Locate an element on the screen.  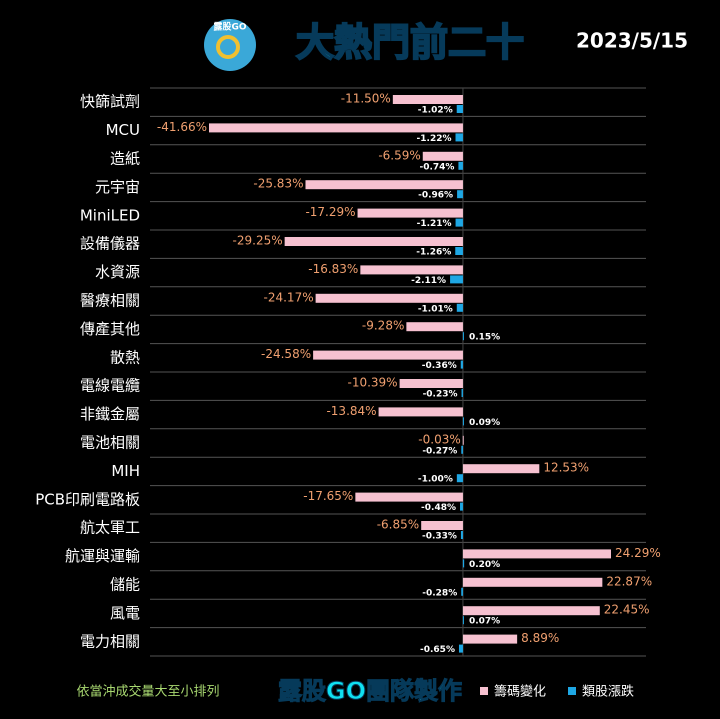
sector-label: -1.22% is located at coordinates (434, 139).